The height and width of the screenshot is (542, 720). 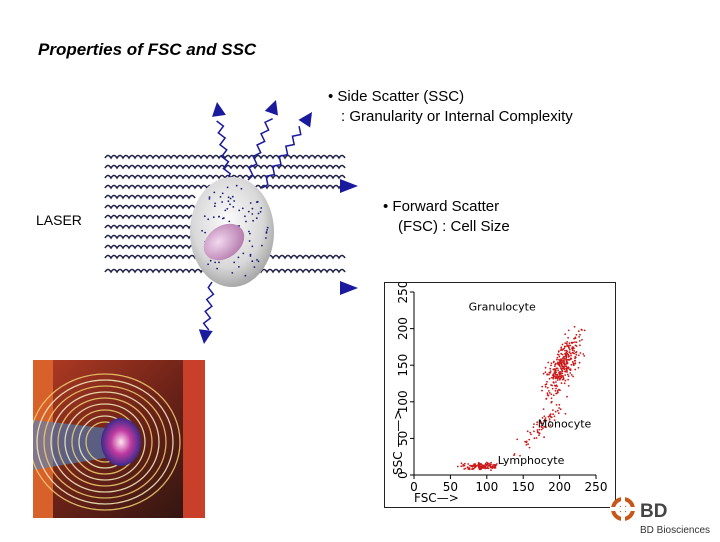 I want to click on cluster-label: Lymphocyte, so click(x=531, y=460).